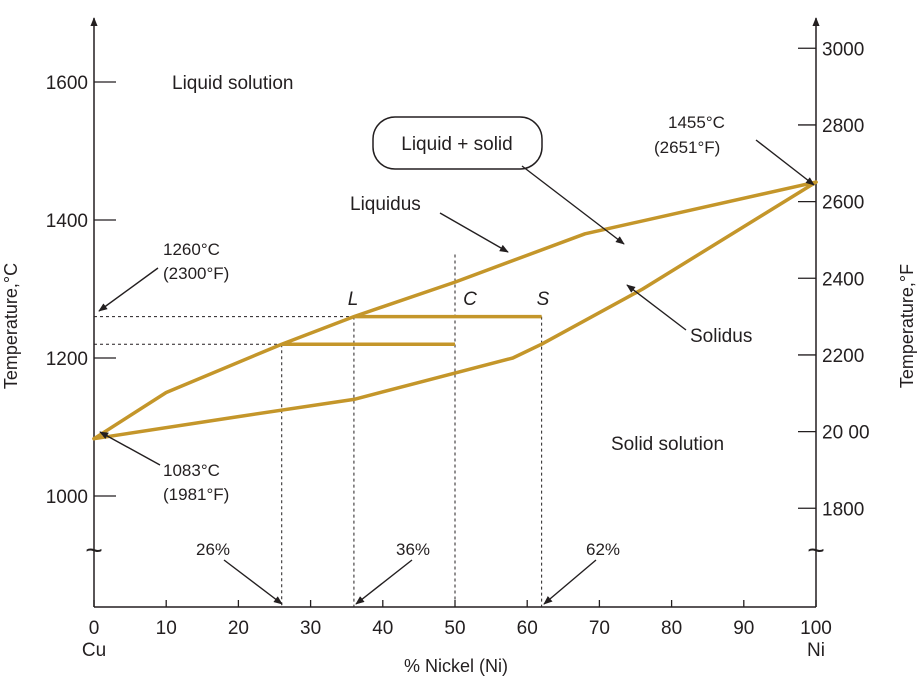 This screenshot has height=684, width=924. I want to click on y-right-tick-label: 2200, so click(843, 356).